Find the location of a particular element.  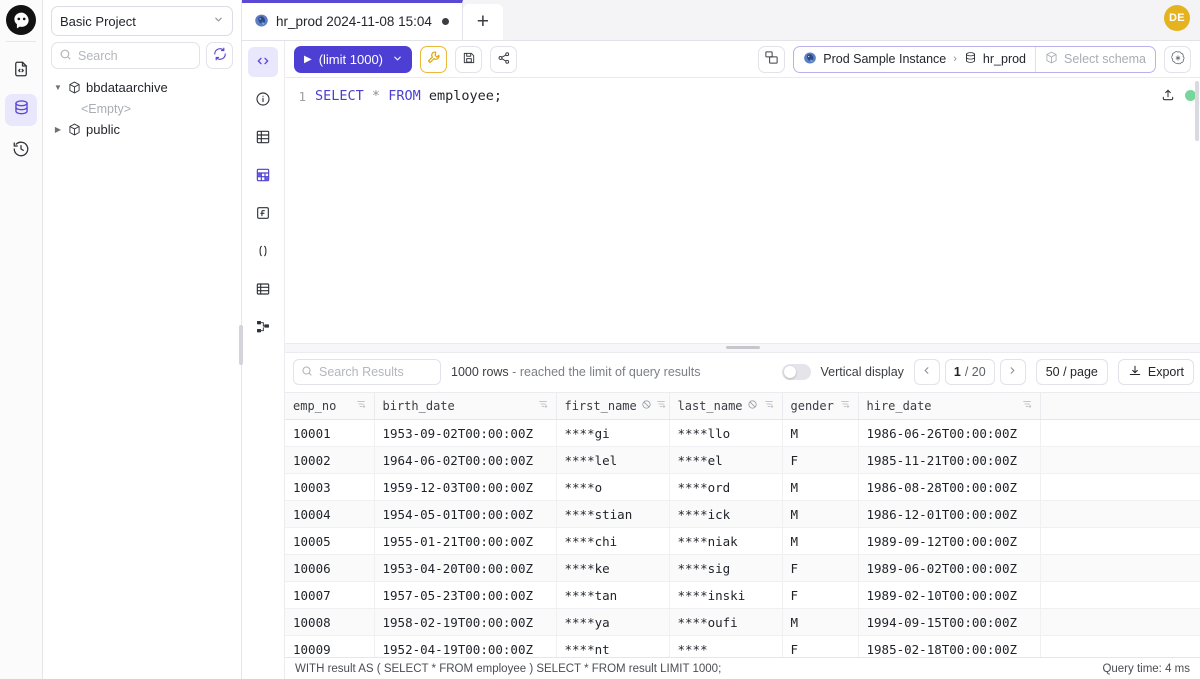

table-cell-birth-date: 1957-05-23T00:00:00Z is located at coordinates (465, 595).